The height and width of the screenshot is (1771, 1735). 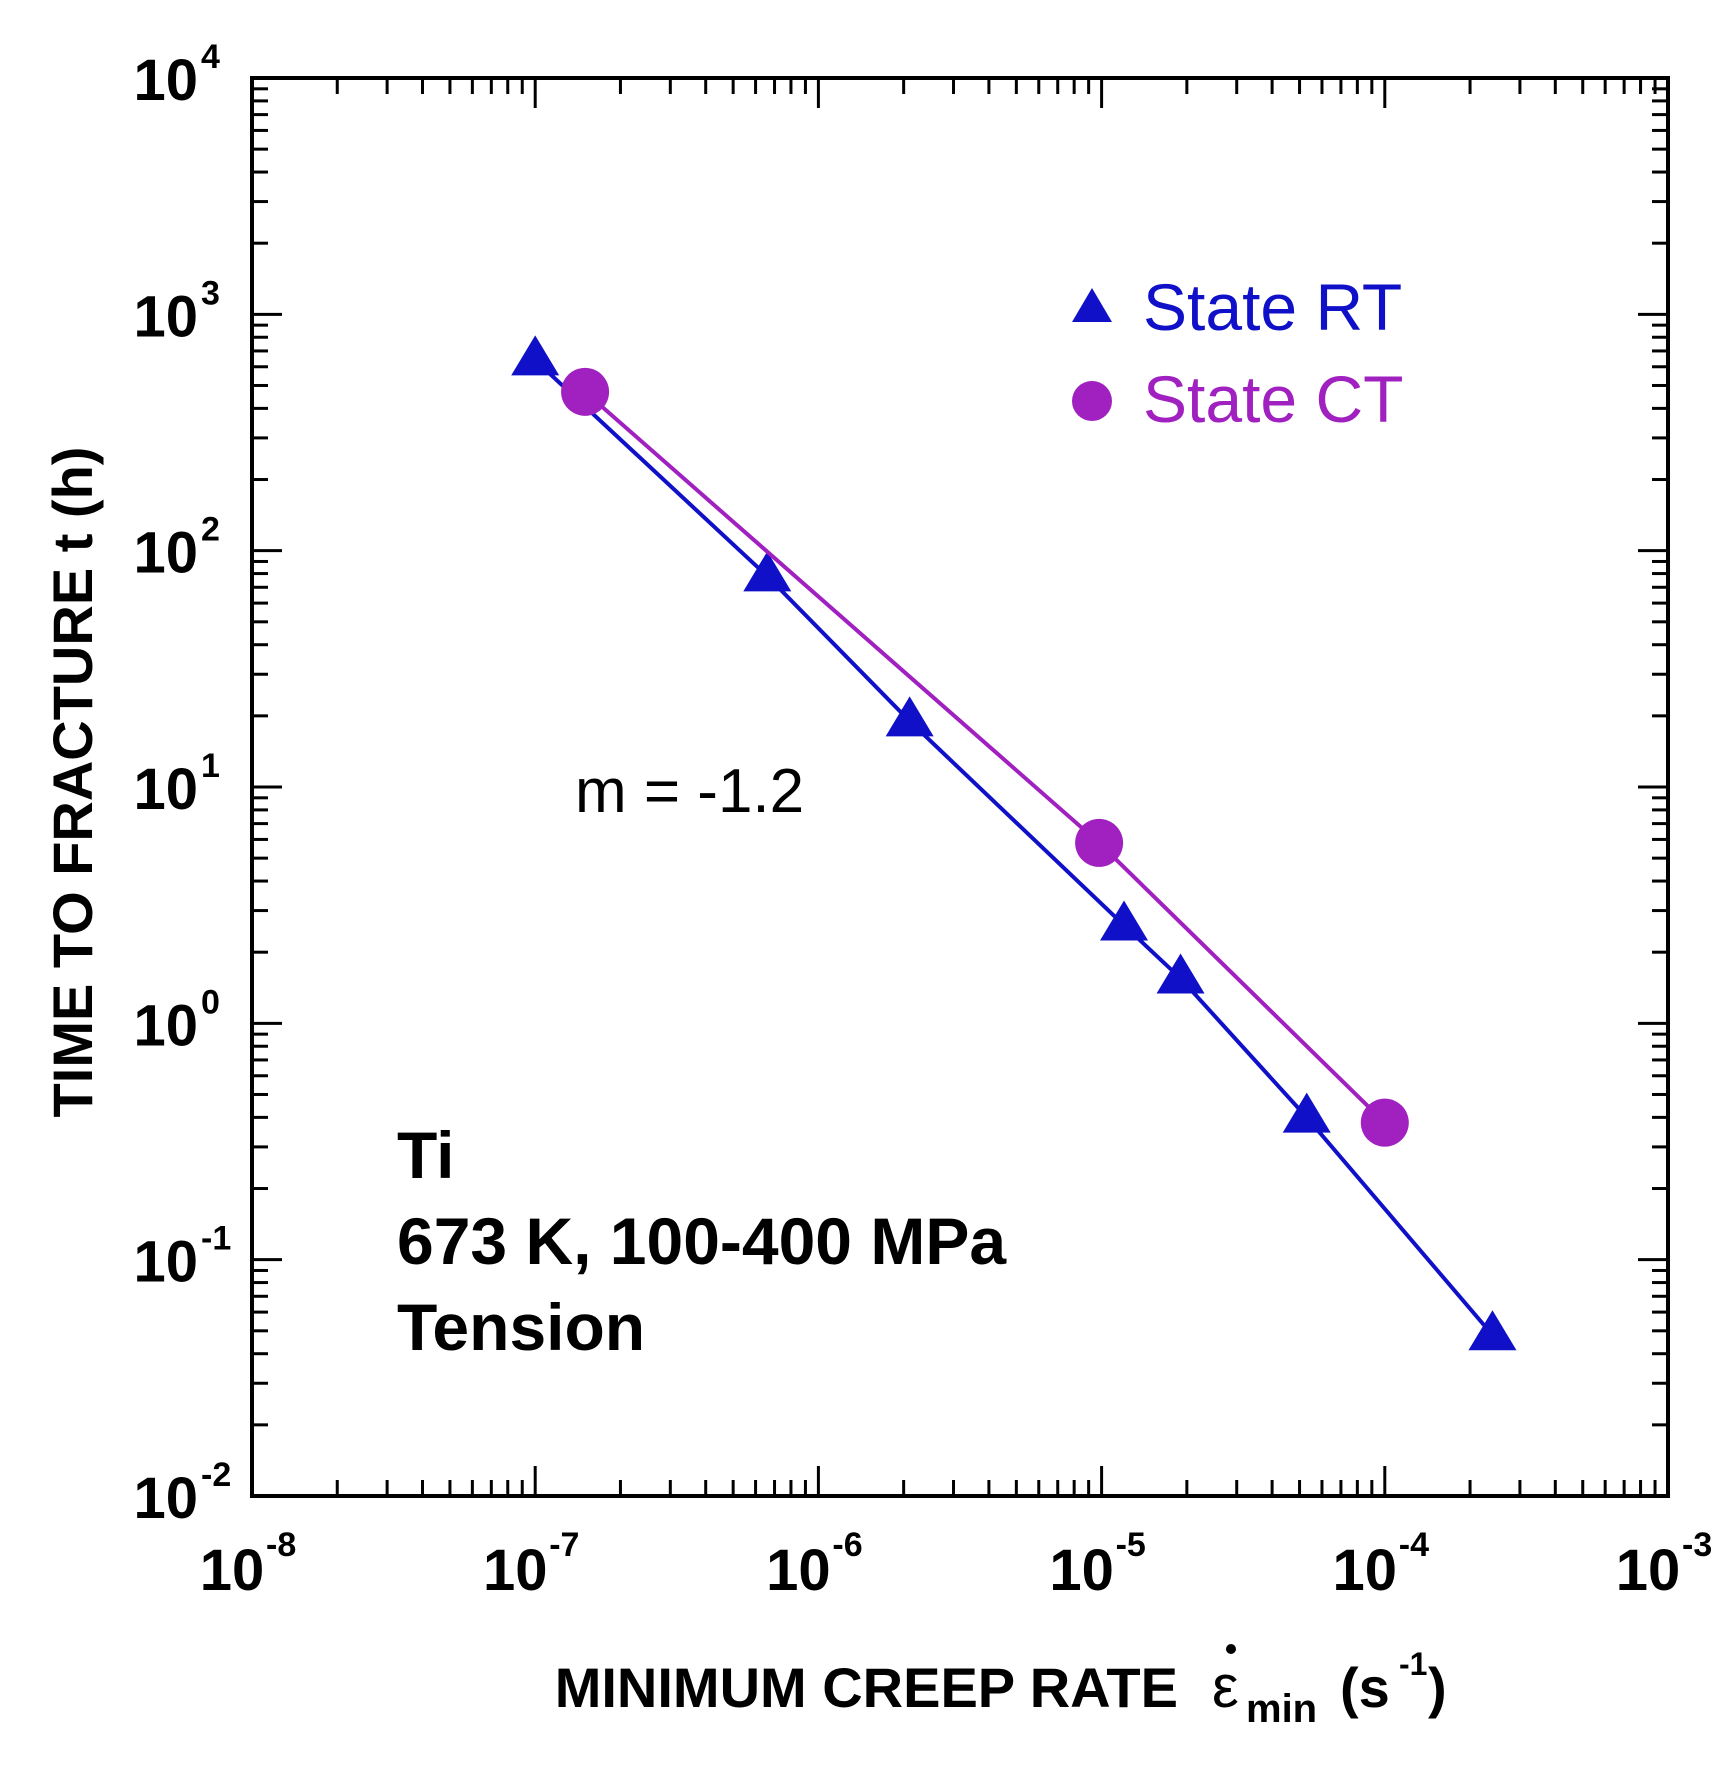 I want to click on x-tick-exponent: -3, so click(x=1697, y=1545).